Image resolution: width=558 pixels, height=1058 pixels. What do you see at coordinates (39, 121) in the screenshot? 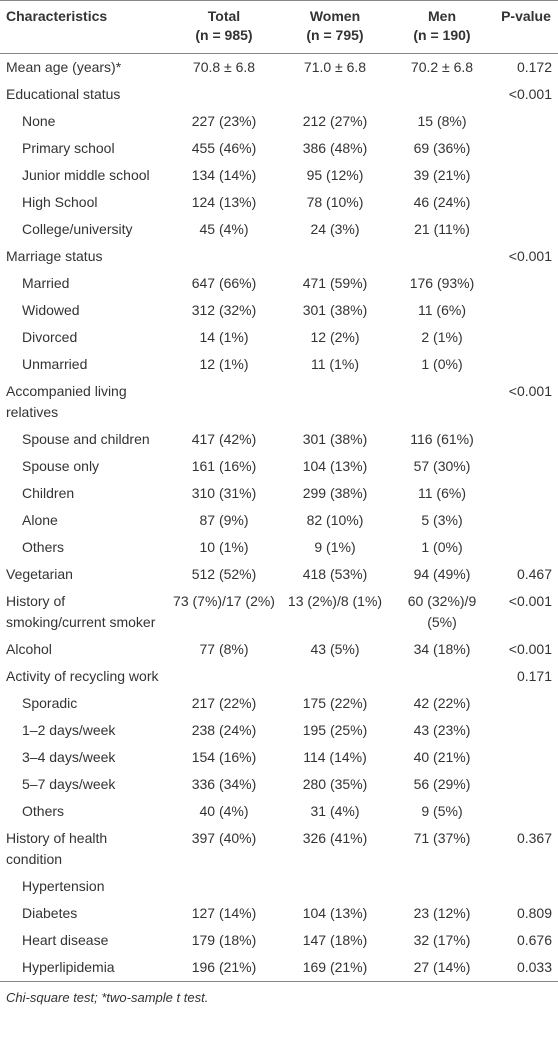
I see `row-label: None` at bounding box center [39, 121].